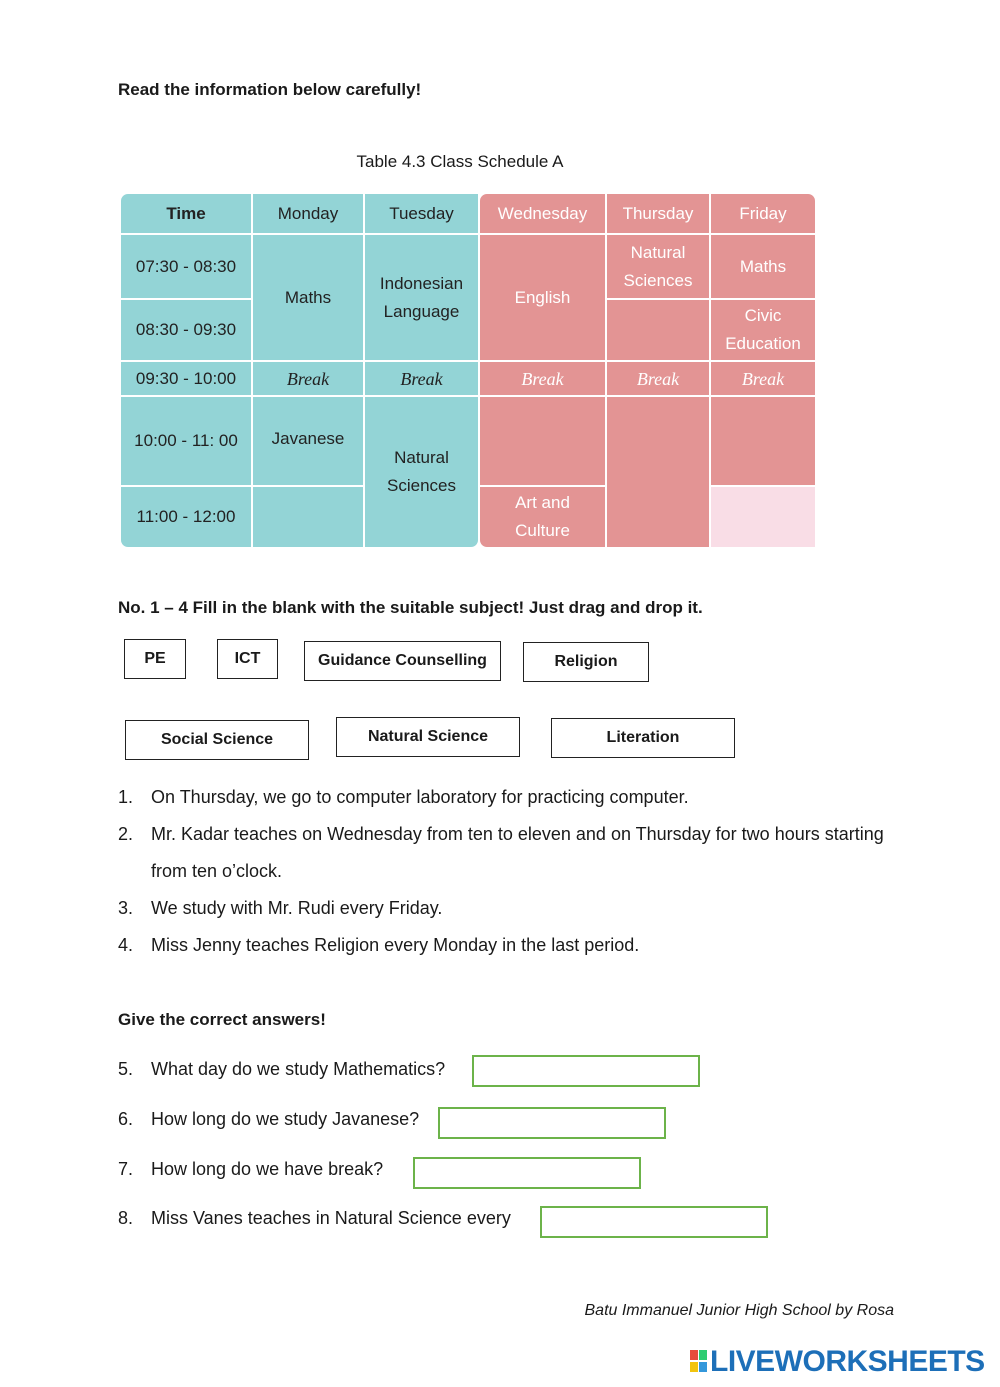 The image size is (1000, 1387). What do you see at coordinates (155, 659) in the screenshot?
I see `drag-option: PE` at bounding box center [155, 659].